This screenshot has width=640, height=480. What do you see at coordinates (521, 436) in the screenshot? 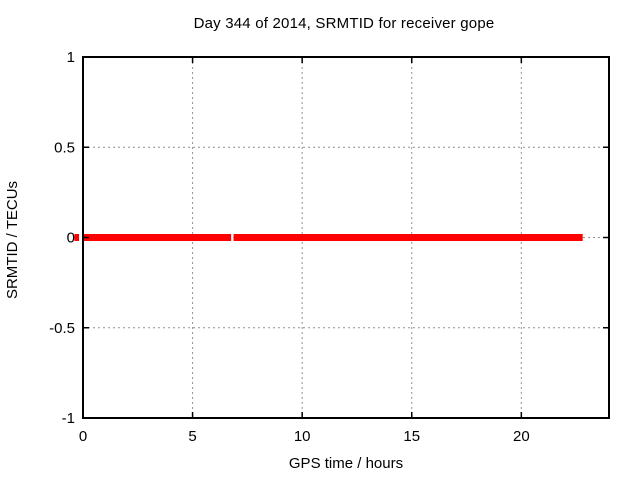
I see `x-tick-label: 20` at bounding box center [521, 436].